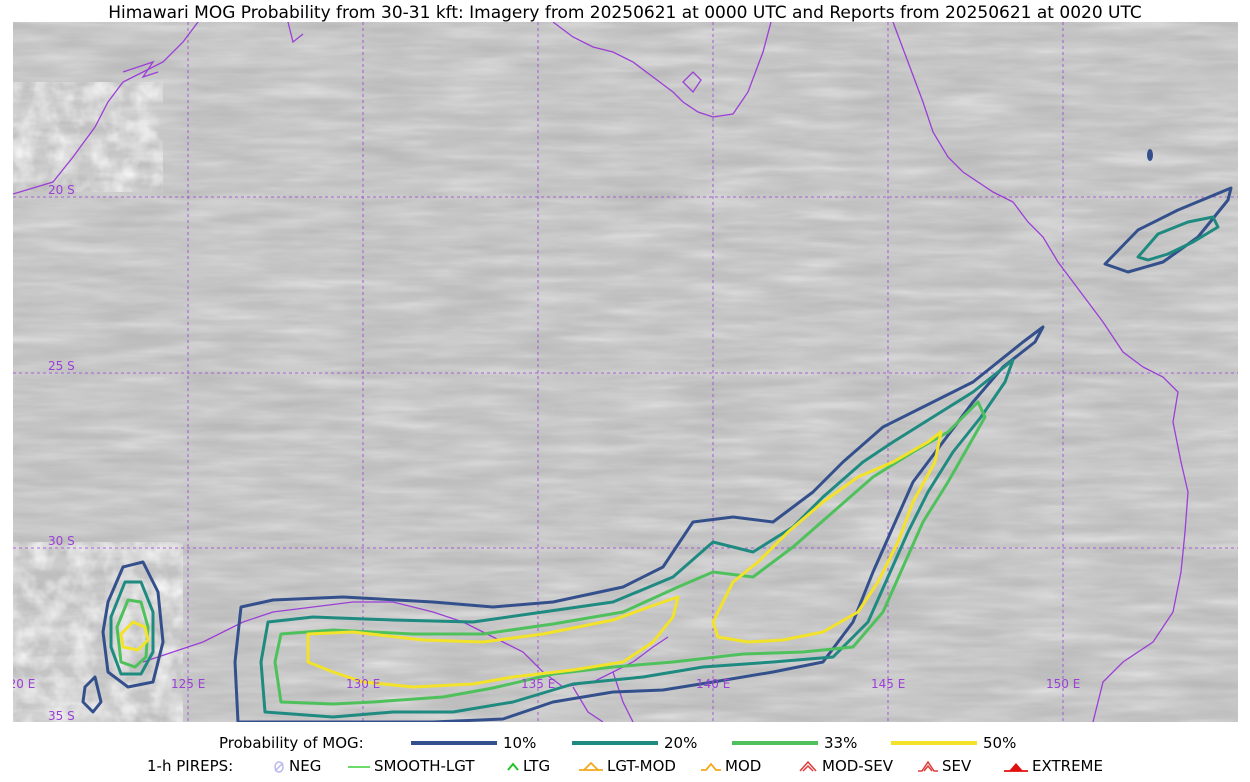 Image resolution: width=1250 pixels, height=782 pixels. Describe the element at coordinates (61, 190) in the screenshot. I see `lat-label-20s: 20 S` at that location.